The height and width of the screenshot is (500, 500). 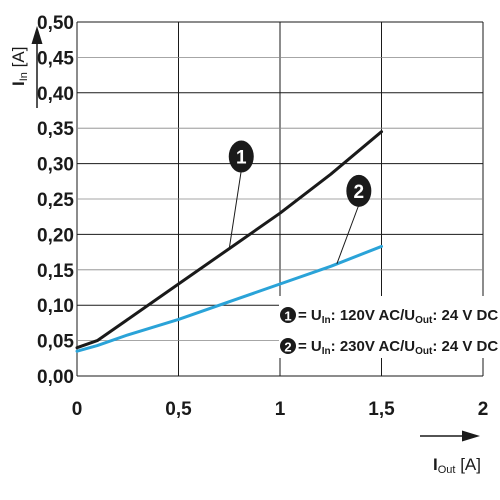 I want to click on legend-item-1: 1 = UIn: 120V AC/UOut: 24 V DC, so click(x=389, y=316).